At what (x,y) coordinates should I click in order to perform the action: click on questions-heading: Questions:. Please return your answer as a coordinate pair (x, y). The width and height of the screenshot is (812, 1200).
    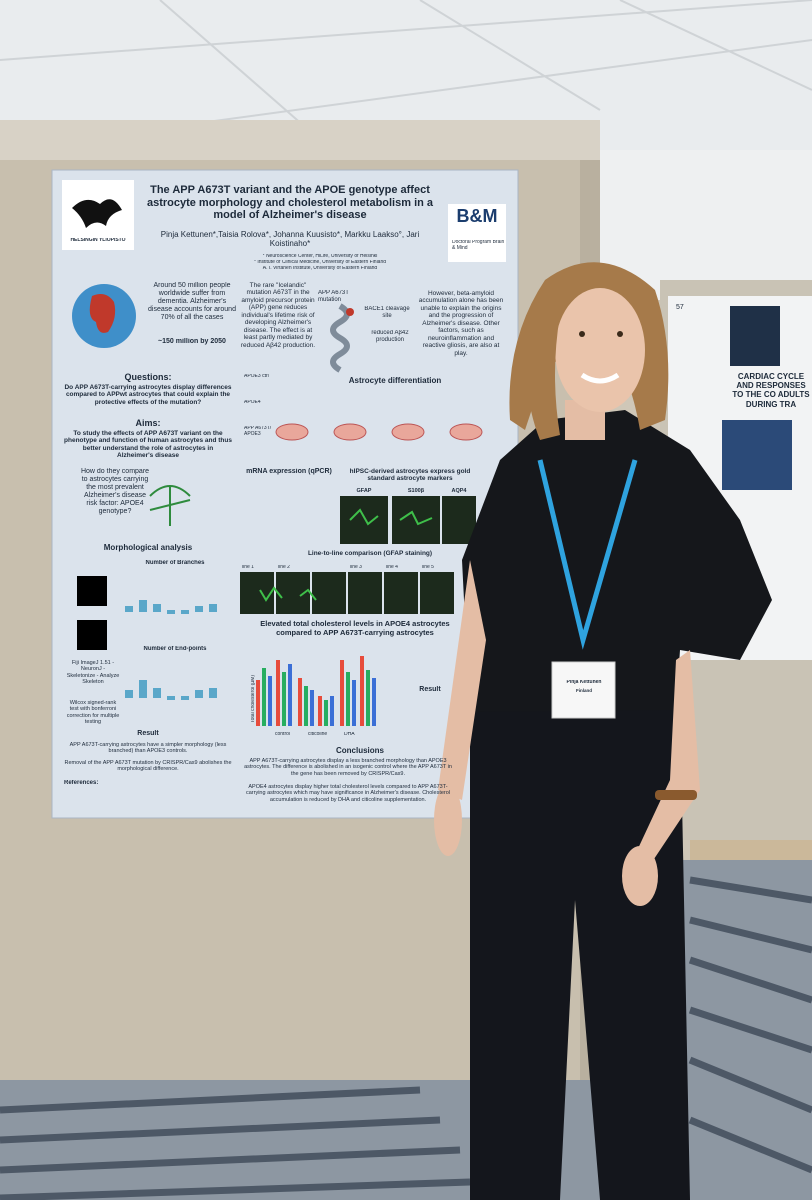
    Looking at the image, I should click on (148, 377).